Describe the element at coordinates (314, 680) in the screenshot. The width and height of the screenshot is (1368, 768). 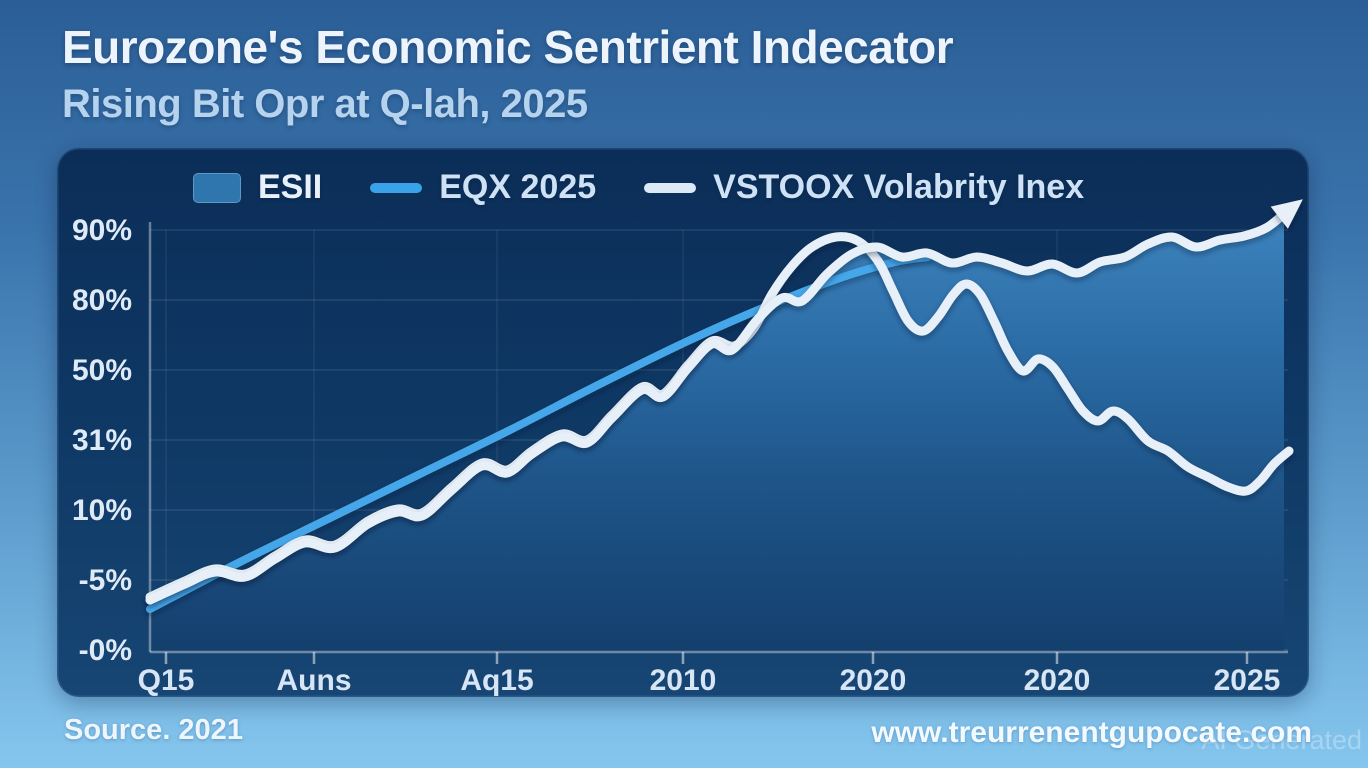
I see `x-tick-label: Auns` at that location.